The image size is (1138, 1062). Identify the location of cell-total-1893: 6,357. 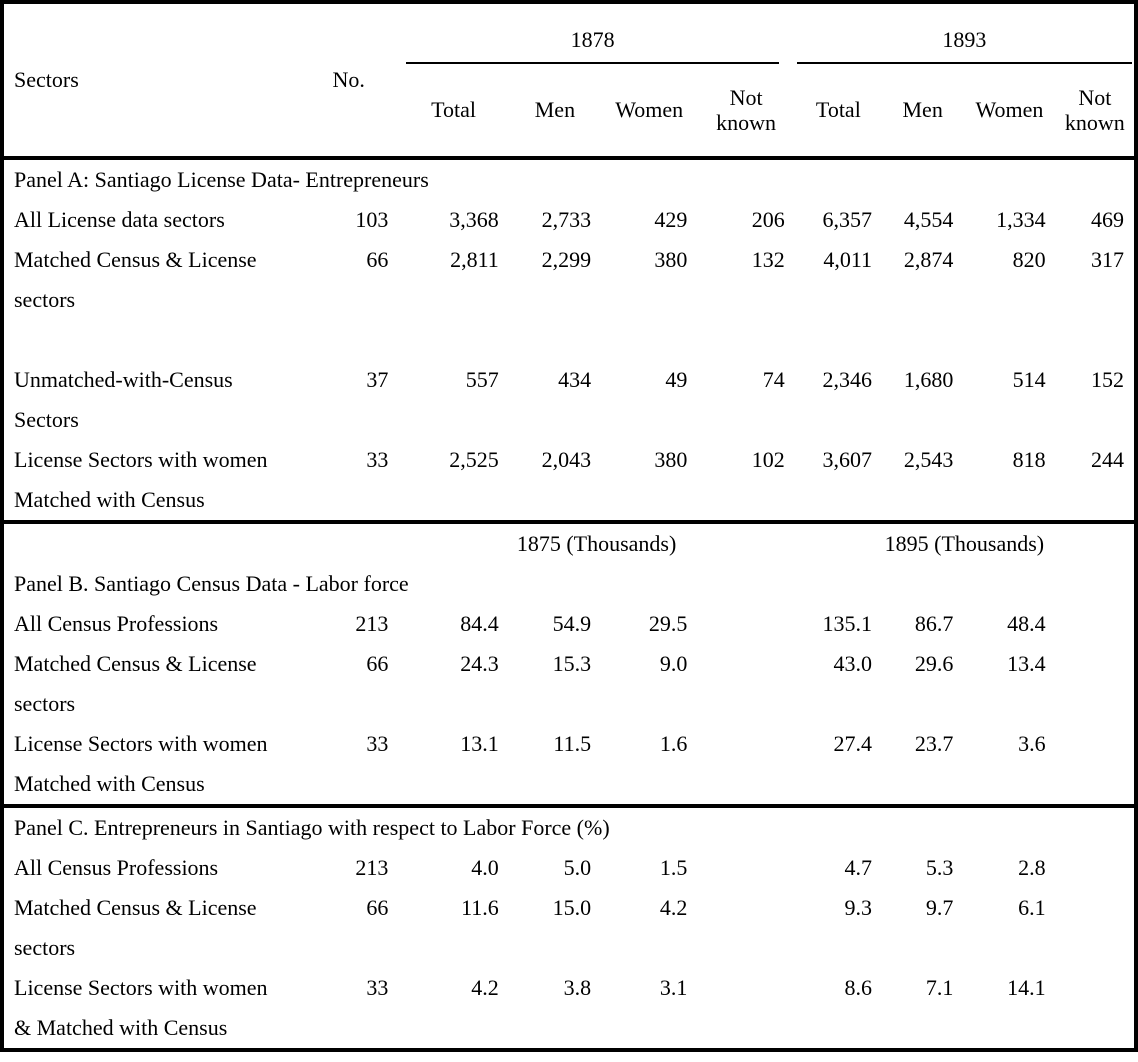
(847, 220).